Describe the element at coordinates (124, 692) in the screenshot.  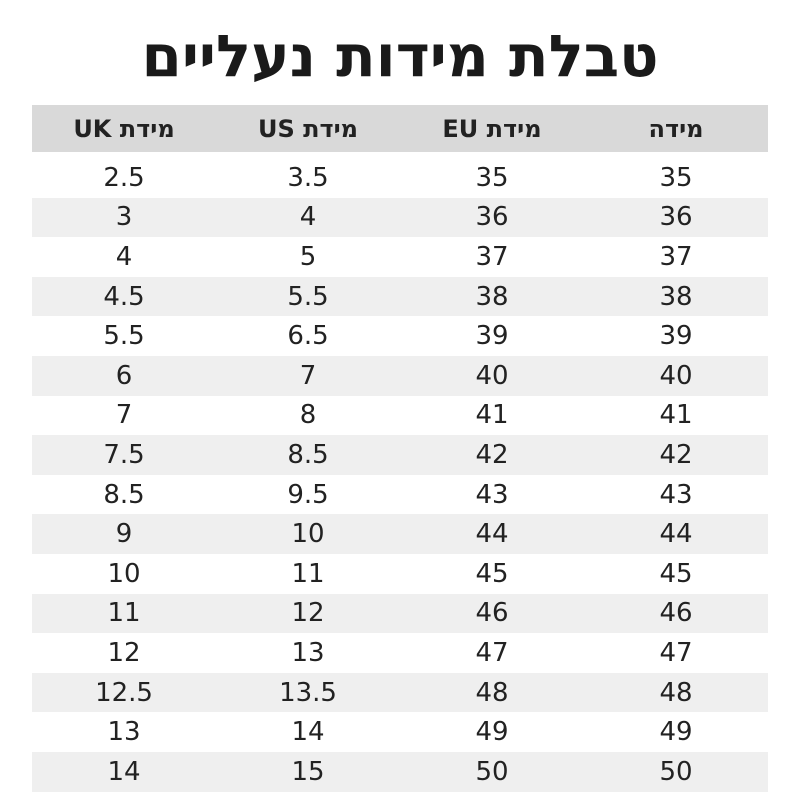
I see `table-cell: 12.5` at that location.